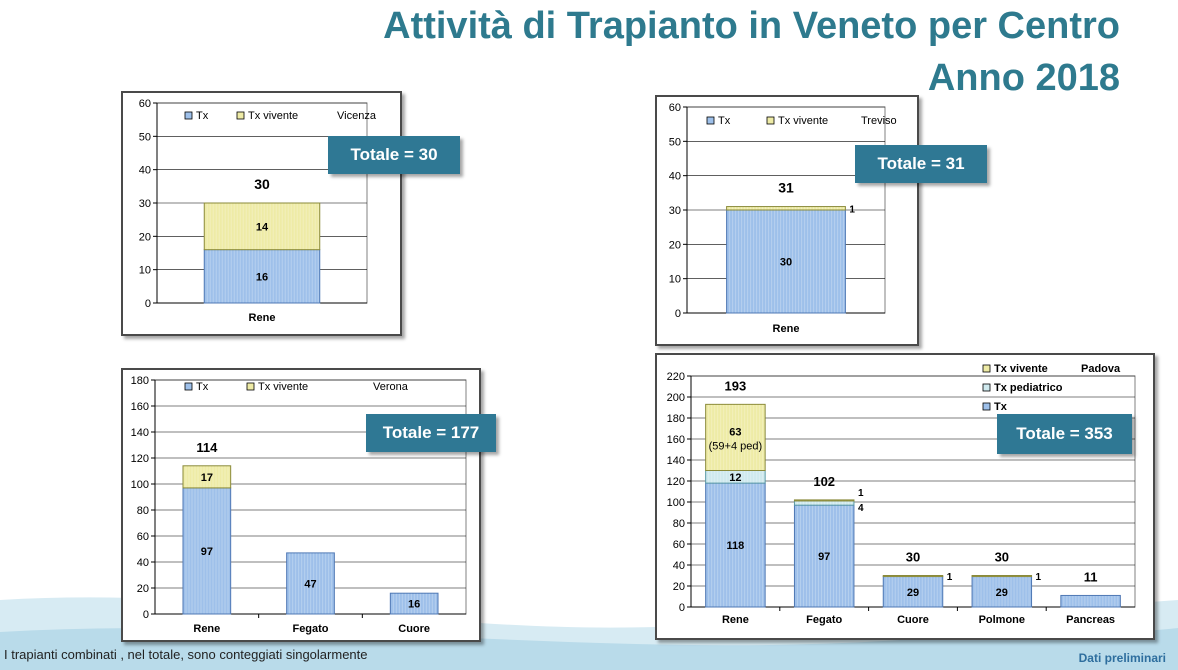 The width and height of the screenshot is (1178, 670). What do you see at coordinates (676, 482) in the screenshot?
I see `y-tick-label: 120` at bounding box center [676, 482].